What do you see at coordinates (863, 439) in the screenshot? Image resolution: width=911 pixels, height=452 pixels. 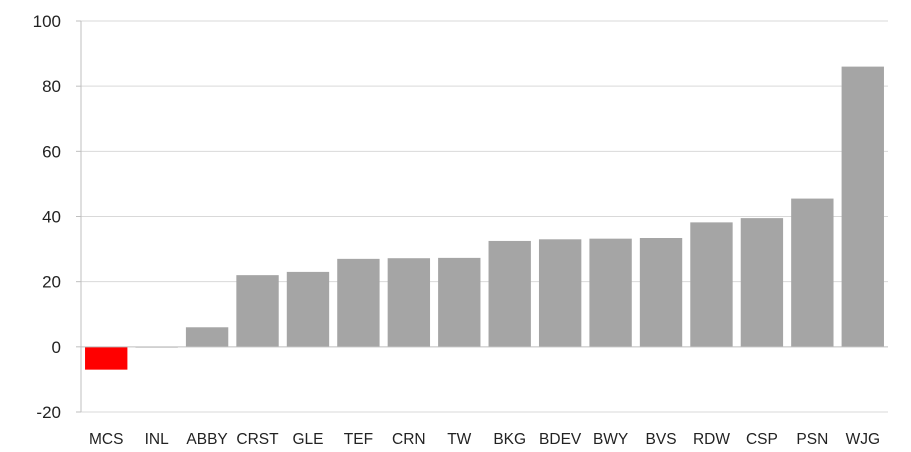 I see `x-tick-label: WJG` at bounding box center [863, 439].